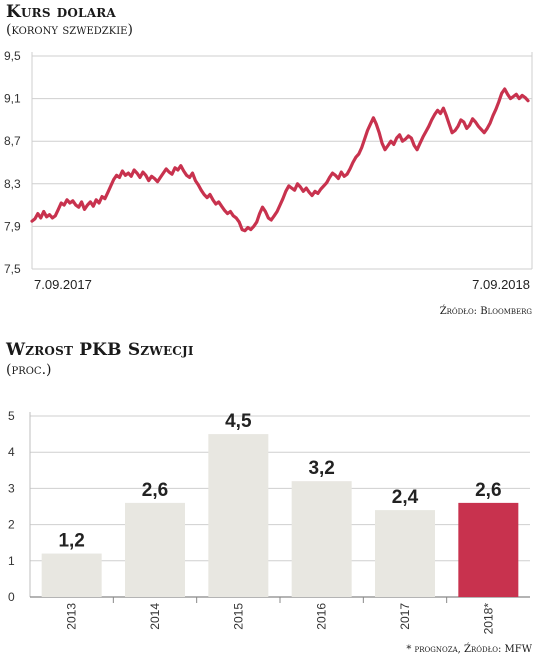 This screenshot has height=661, width=536. What do you see at coordinates (11, 488) in the screenshot?
I see `bar-y-tick-label: 3` at bounding box center [11, 488].